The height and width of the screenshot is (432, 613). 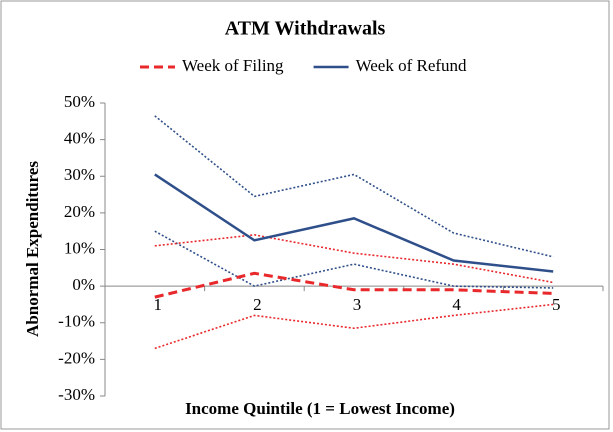 What do you see at coordinates (83, 284) in the screenshot?
I see `y-tick-label: 0%` at bounding box center [83, 284].